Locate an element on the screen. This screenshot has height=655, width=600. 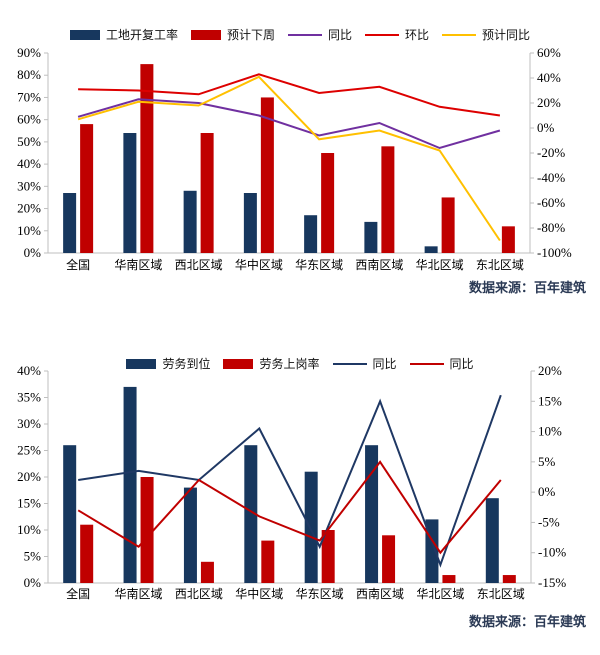
left-axis-tick-label: 70% is located at coordinates (29, 96).